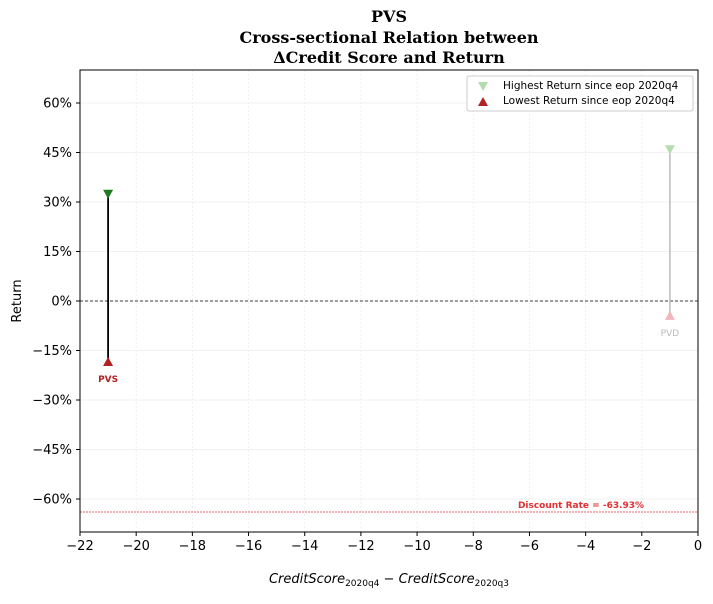  I want to click on high-marker-pvs, so click(108, 194).